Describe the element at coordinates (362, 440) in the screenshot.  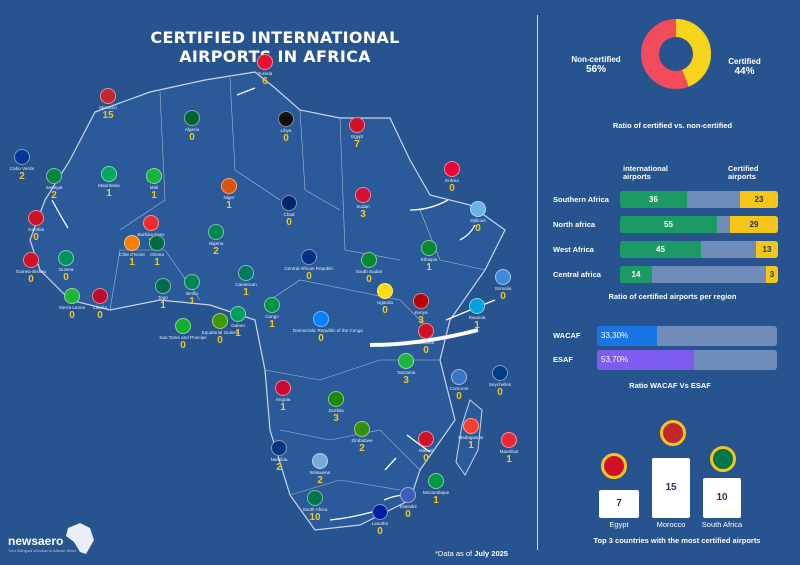
I see `country-name: Zimbabwe` at that location.